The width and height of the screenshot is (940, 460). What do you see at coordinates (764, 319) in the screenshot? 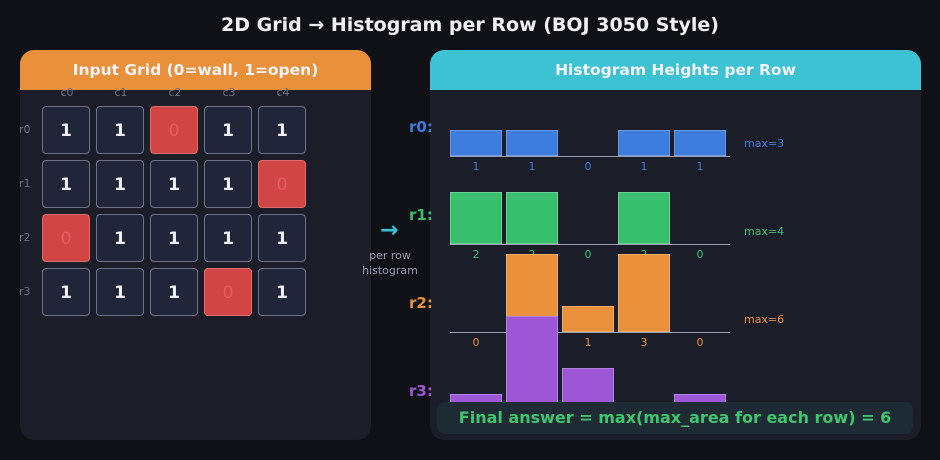
I see `histogram-max-label: max=6` at bounding box center [764, 319].